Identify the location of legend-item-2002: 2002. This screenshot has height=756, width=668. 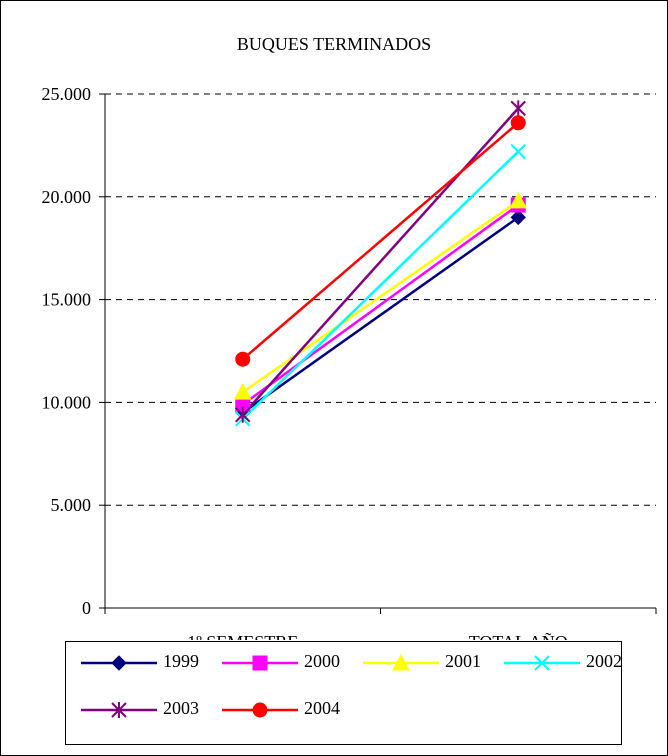
(569, 663).